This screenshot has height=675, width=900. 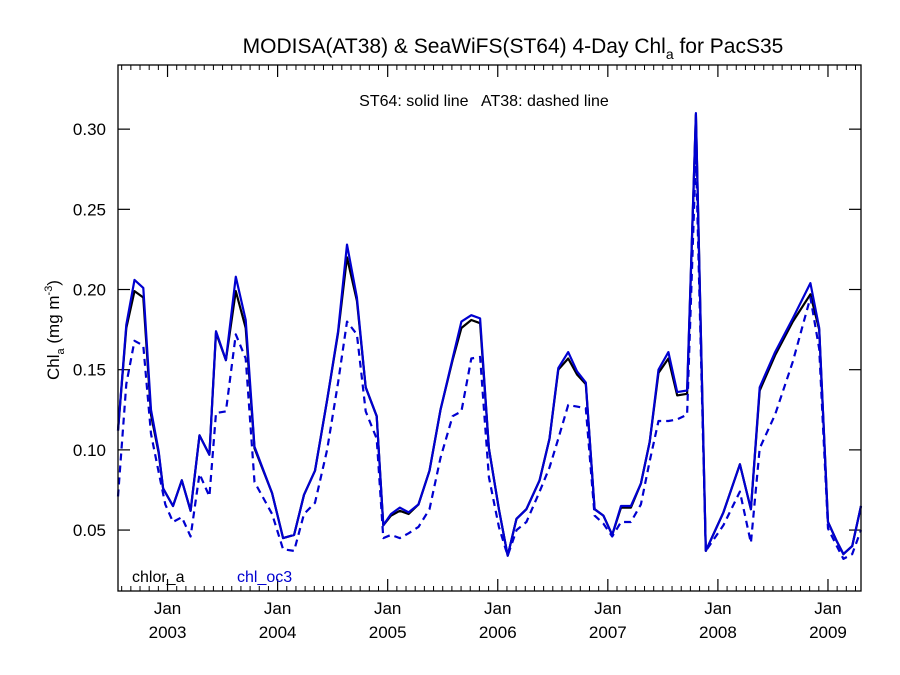 I want to click on y-axis-label-subscript: a, so click(x=61, y=350).